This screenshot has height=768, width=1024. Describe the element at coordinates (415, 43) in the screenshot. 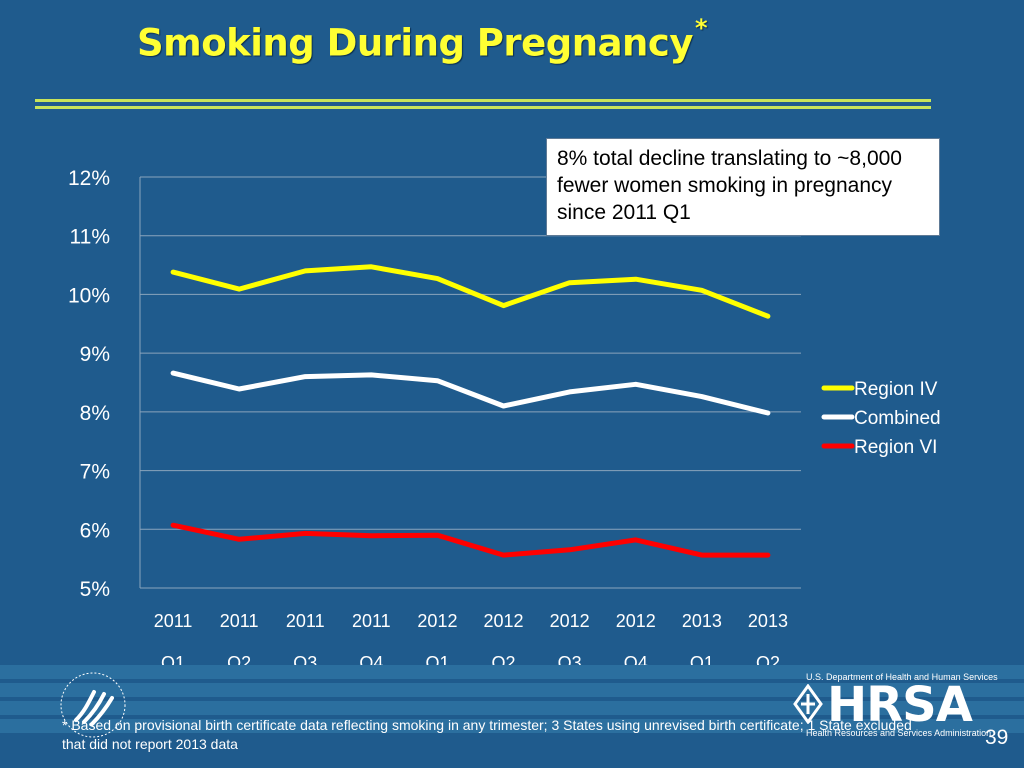

I see `slide-title-text: Smoking During Pregnancy` at that location.